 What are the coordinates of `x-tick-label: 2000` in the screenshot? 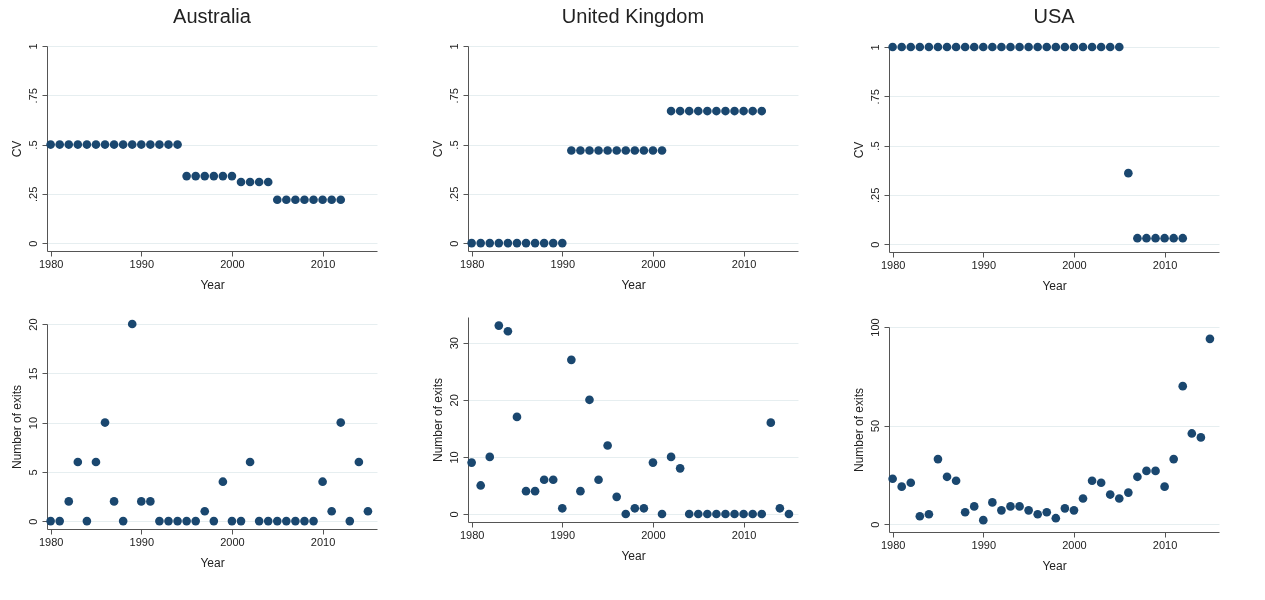 It's located at (232, 263).